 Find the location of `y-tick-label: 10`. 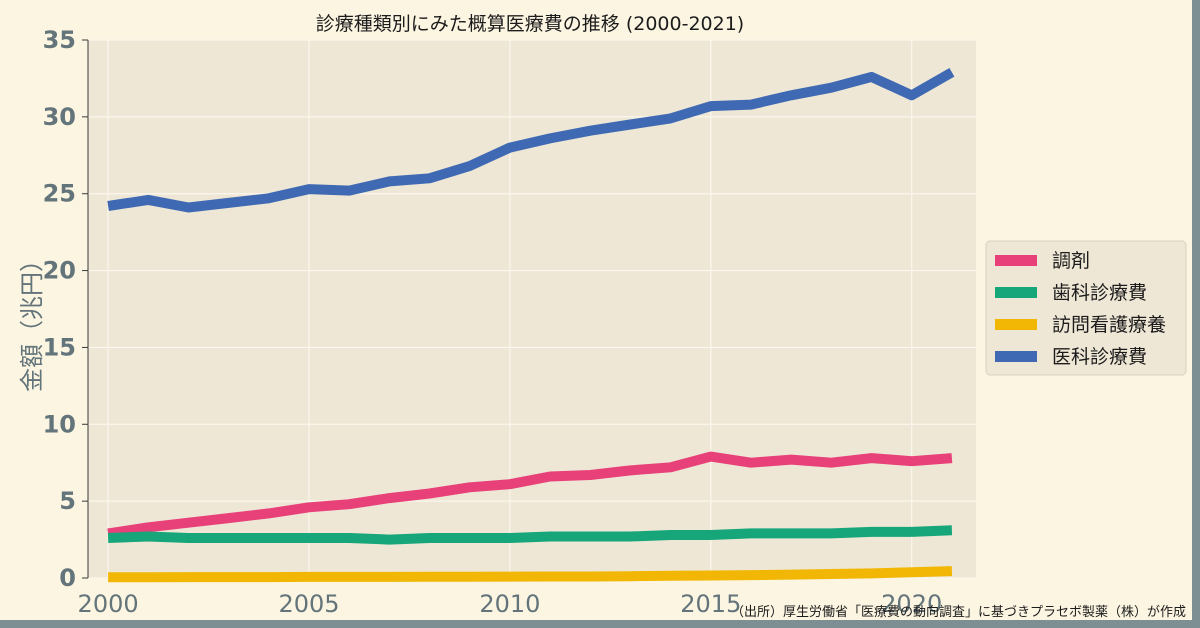

y-tick-label: 10 is located at coordinates (59, 424).